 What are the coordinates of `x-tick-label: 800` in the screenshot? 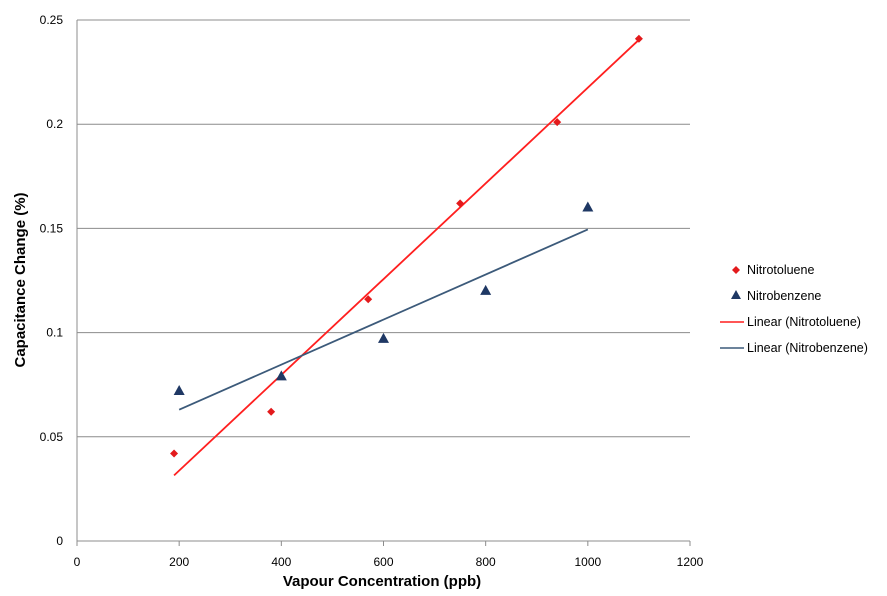 It's located at (486, 562).